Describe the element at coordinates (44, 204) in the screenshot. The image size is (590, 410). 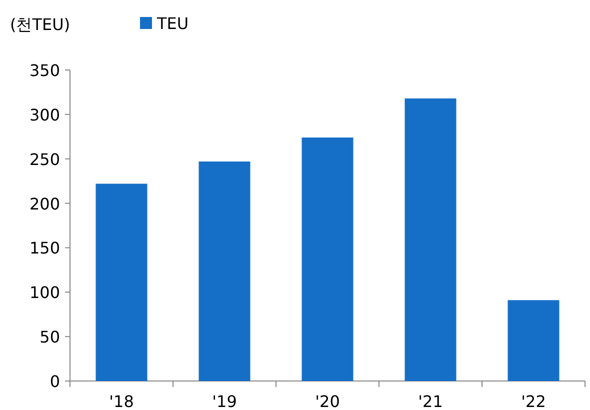
I see `y-tick-label: 200` at that location.